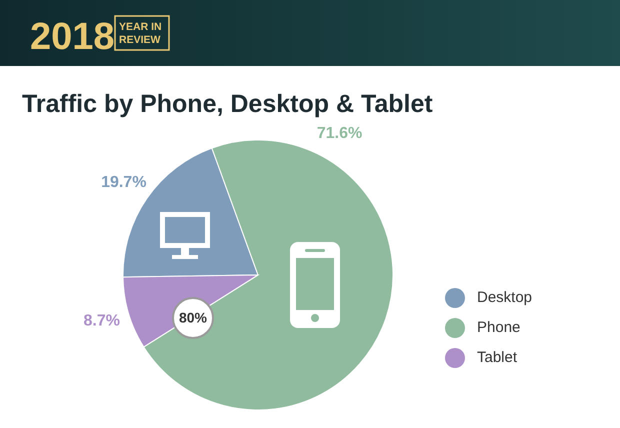 Image resolution: width=620 pixels, height=428 pixels. Describe the element at coordinates (140, 33) in the screenshot. I see `text: YEAR IN REVIEW` at that location.